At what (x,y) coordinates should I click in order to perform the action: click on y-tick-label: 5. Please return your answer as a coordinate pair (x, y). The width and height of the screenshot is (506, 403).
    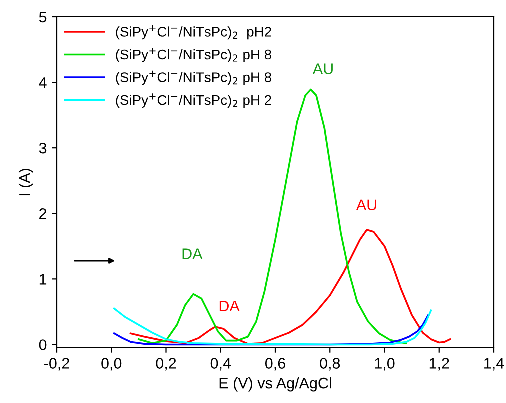
    Looking at the image, I should click on (43, 17).